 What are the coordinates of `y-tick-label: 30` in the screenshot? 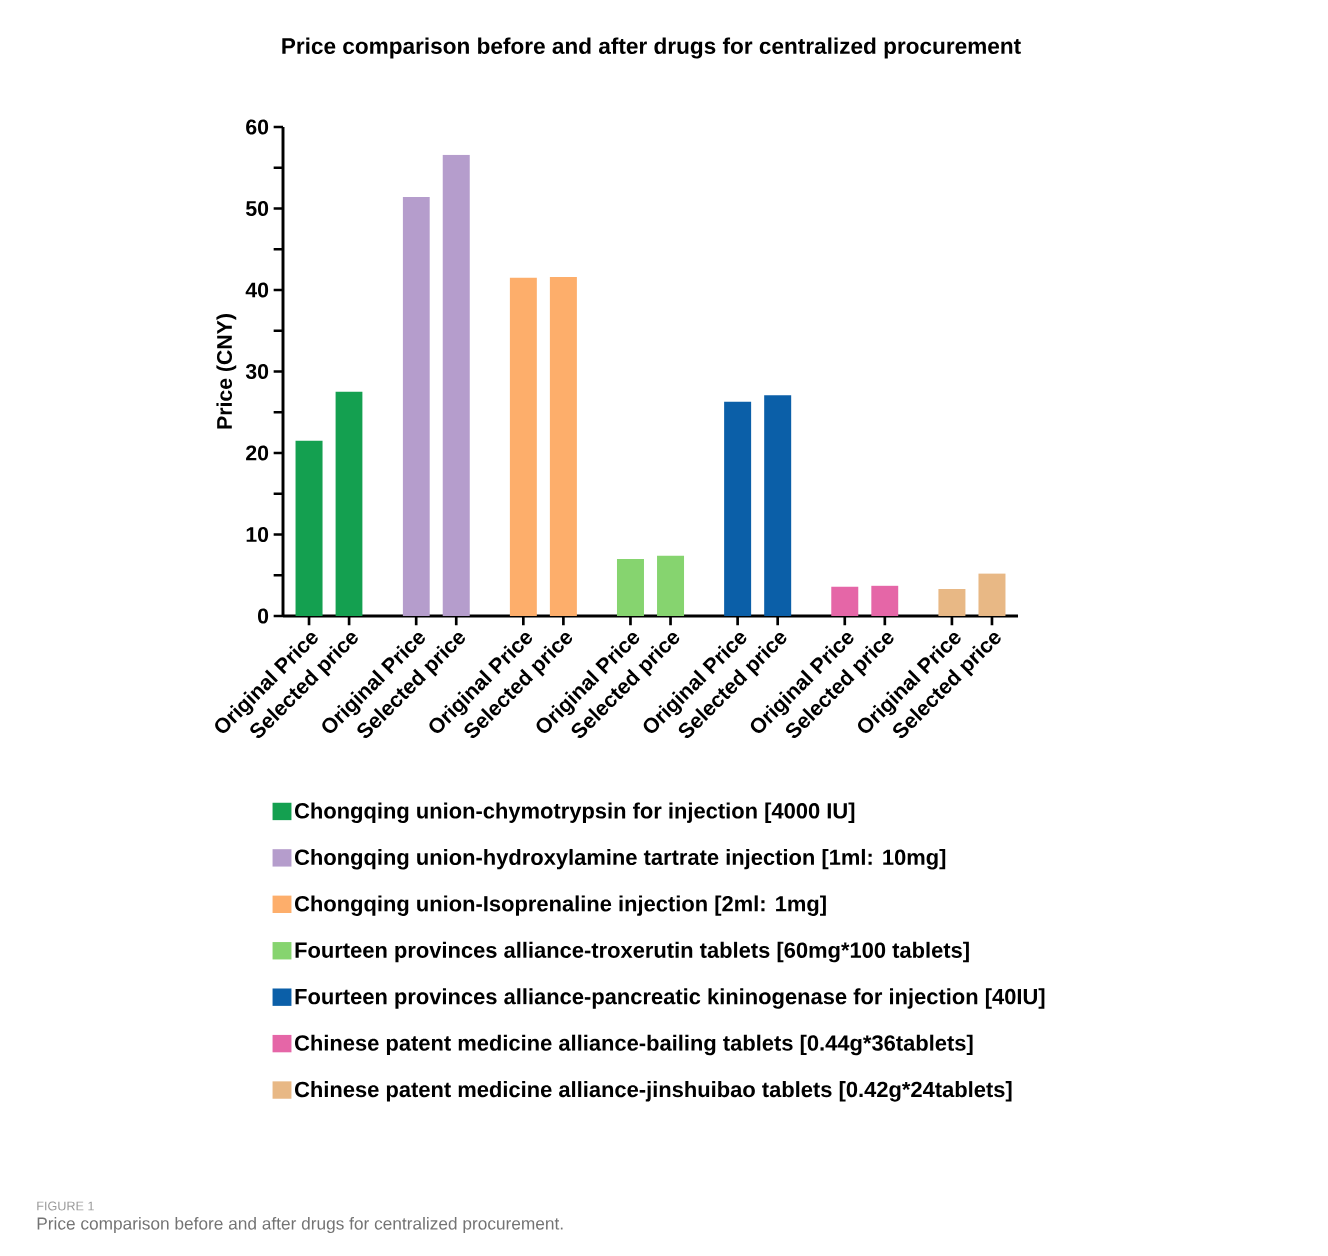 It's located at (257, 371).